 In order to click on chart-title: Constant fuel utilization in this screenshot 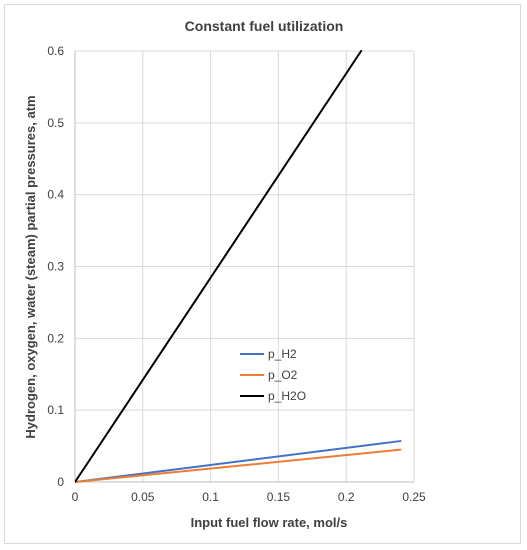, I will do `click(264, 26)`.